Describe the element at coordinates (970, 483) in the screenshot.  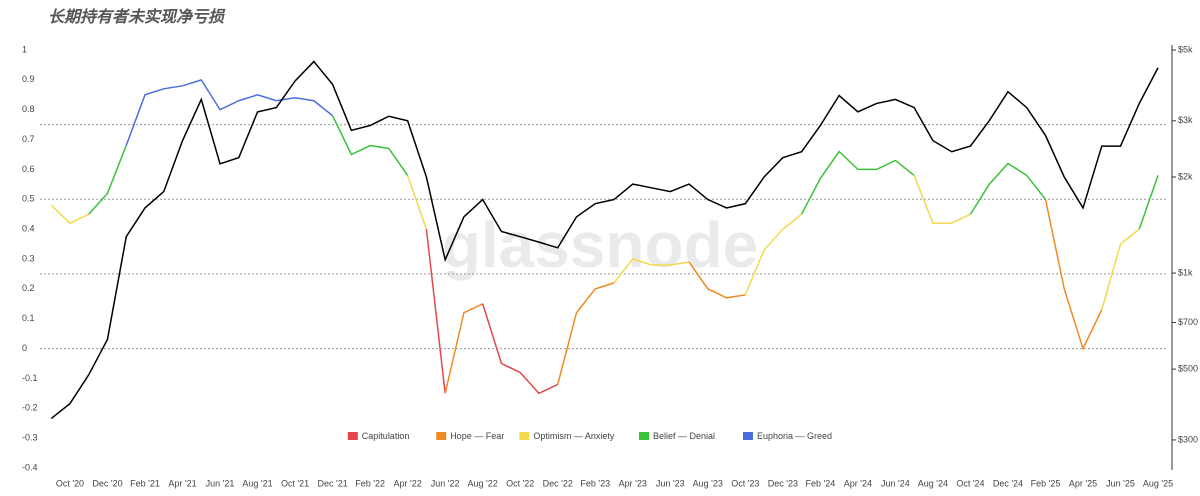
I see `x-tick-label: Oct '24` at that location.